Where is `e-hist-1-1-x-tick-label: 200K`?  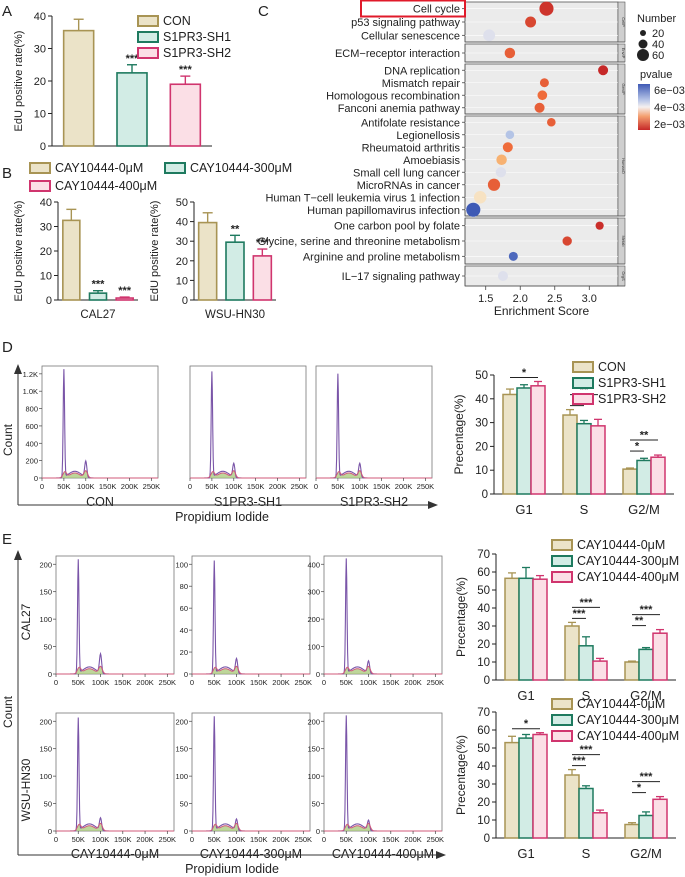
e-hist-1-1-x-tick-label: 200K is located at coordinates (281, 839).